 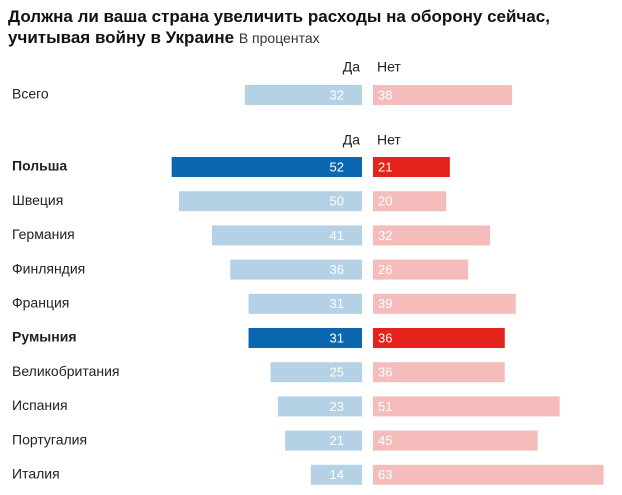 I want to click on row-label-2: Германия, so click(x=43, y=234).